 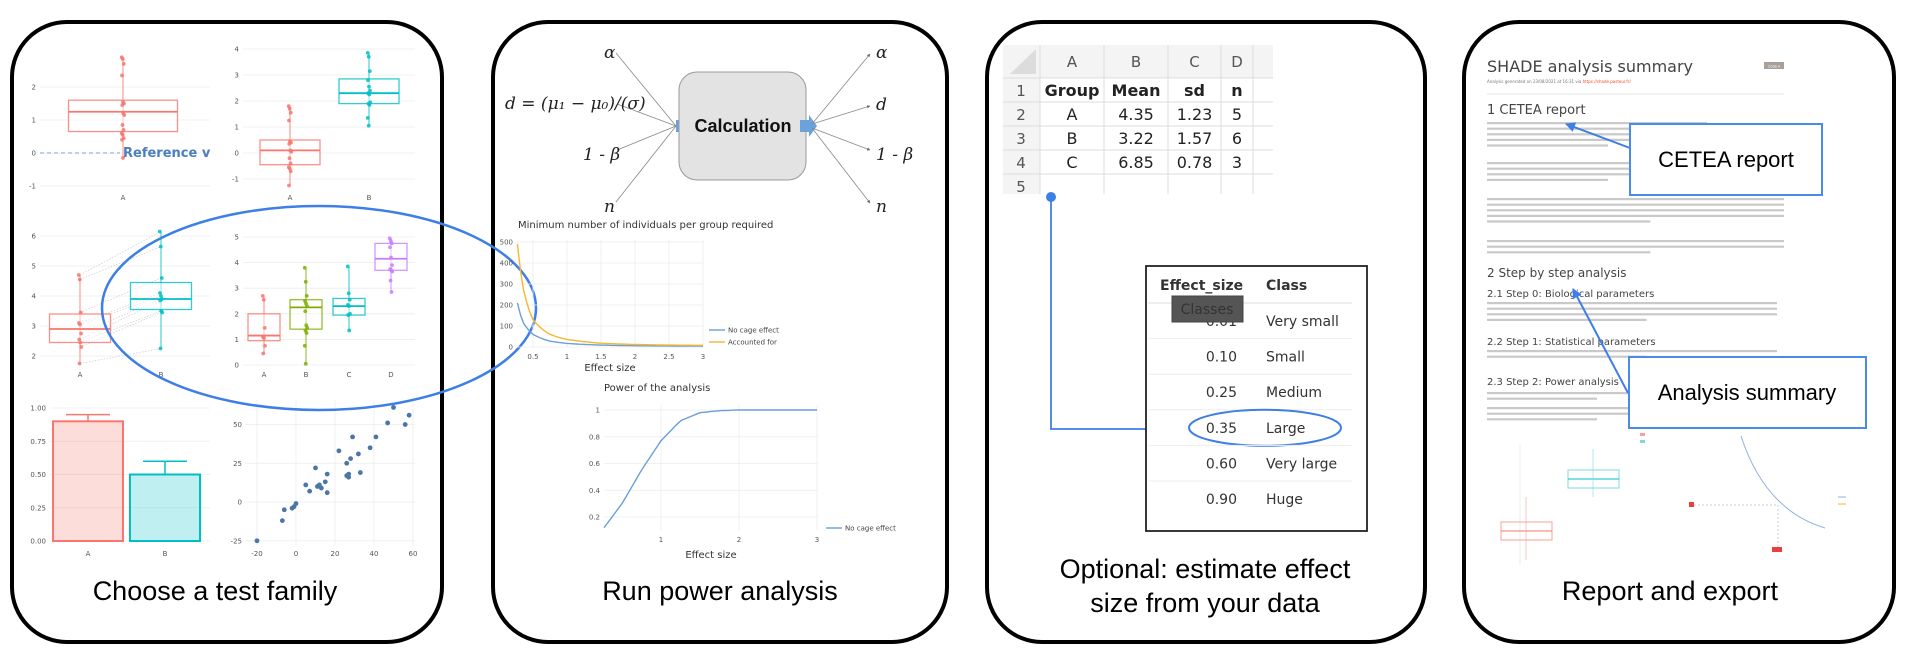 I want to click on caption-run-power-analysis: Run power analysis, so click(x=720, y=591).